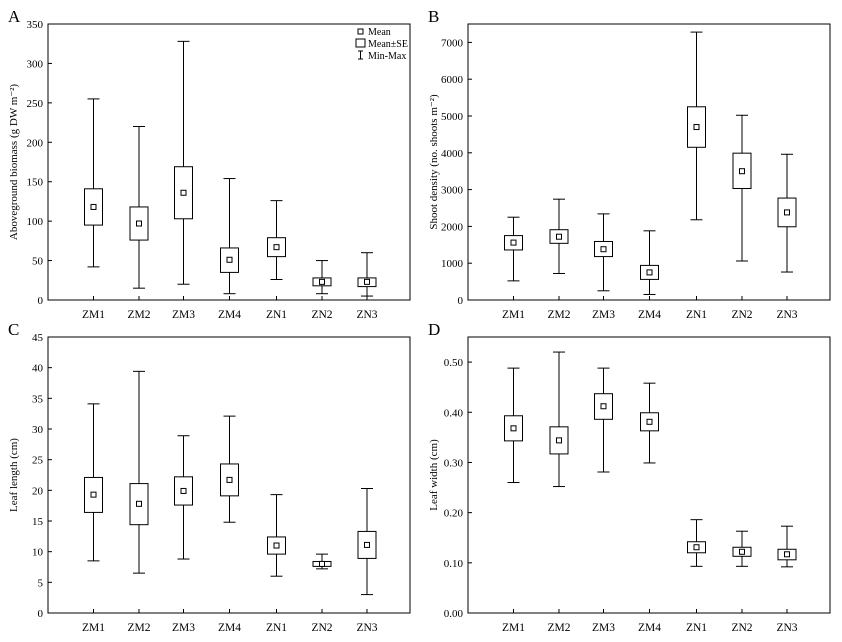 This screenshot has width=842, height=642. What do you see at coordinates (387, 56) in the screenshot?
I see `legend-minmax-label: Min-Max` at bounding box center [387, 56].